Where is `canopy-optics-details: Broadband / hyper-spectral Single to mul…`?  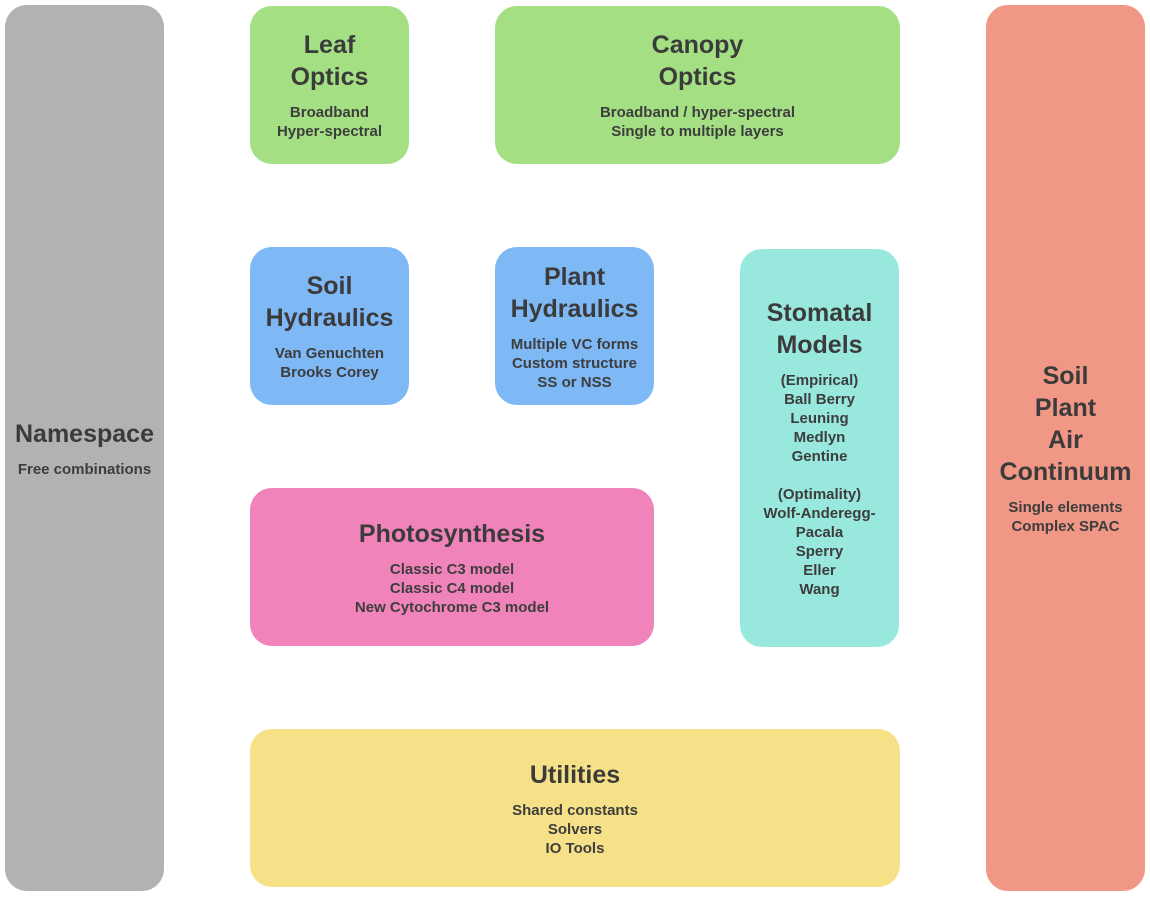 canopy-optics-details: Broadband / hyper-spectral Single to mul… is located at coordinates (697, 122).